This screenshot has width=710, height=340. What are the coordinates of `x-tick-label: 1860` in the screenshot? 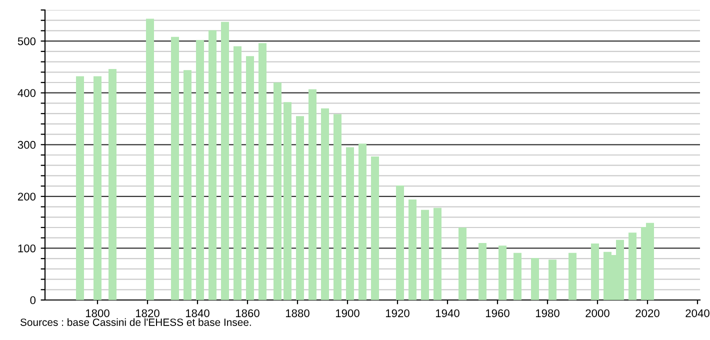 It's located at (248, 313).